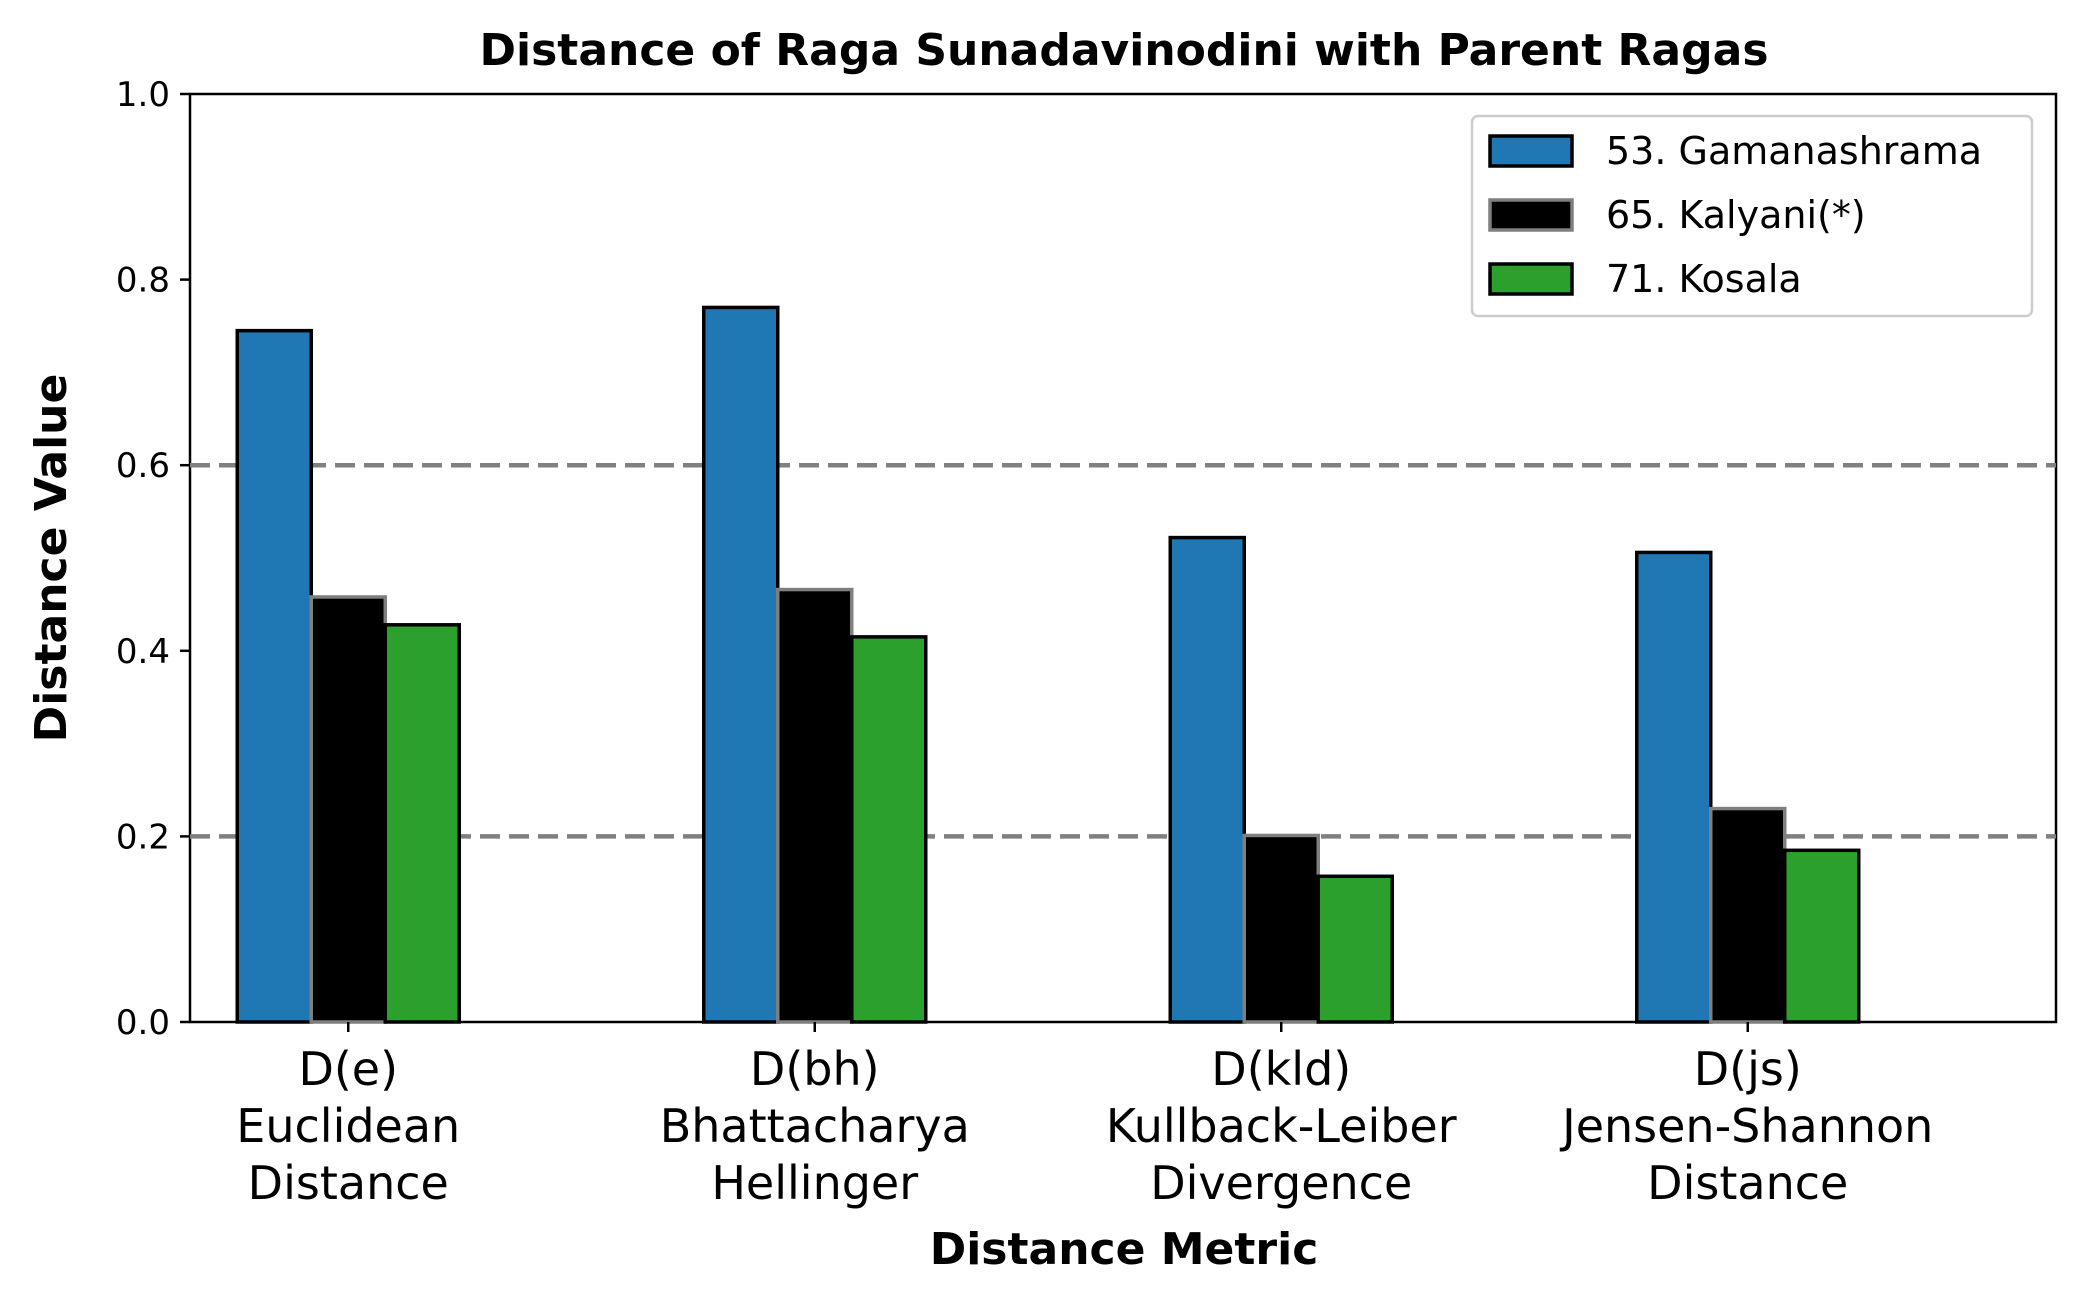  What do you see at coordinates (1746, 1126) in the screenshot?
I see `x-tick-label: Jensen-Shannon` at bounding box center [1746, 1126].